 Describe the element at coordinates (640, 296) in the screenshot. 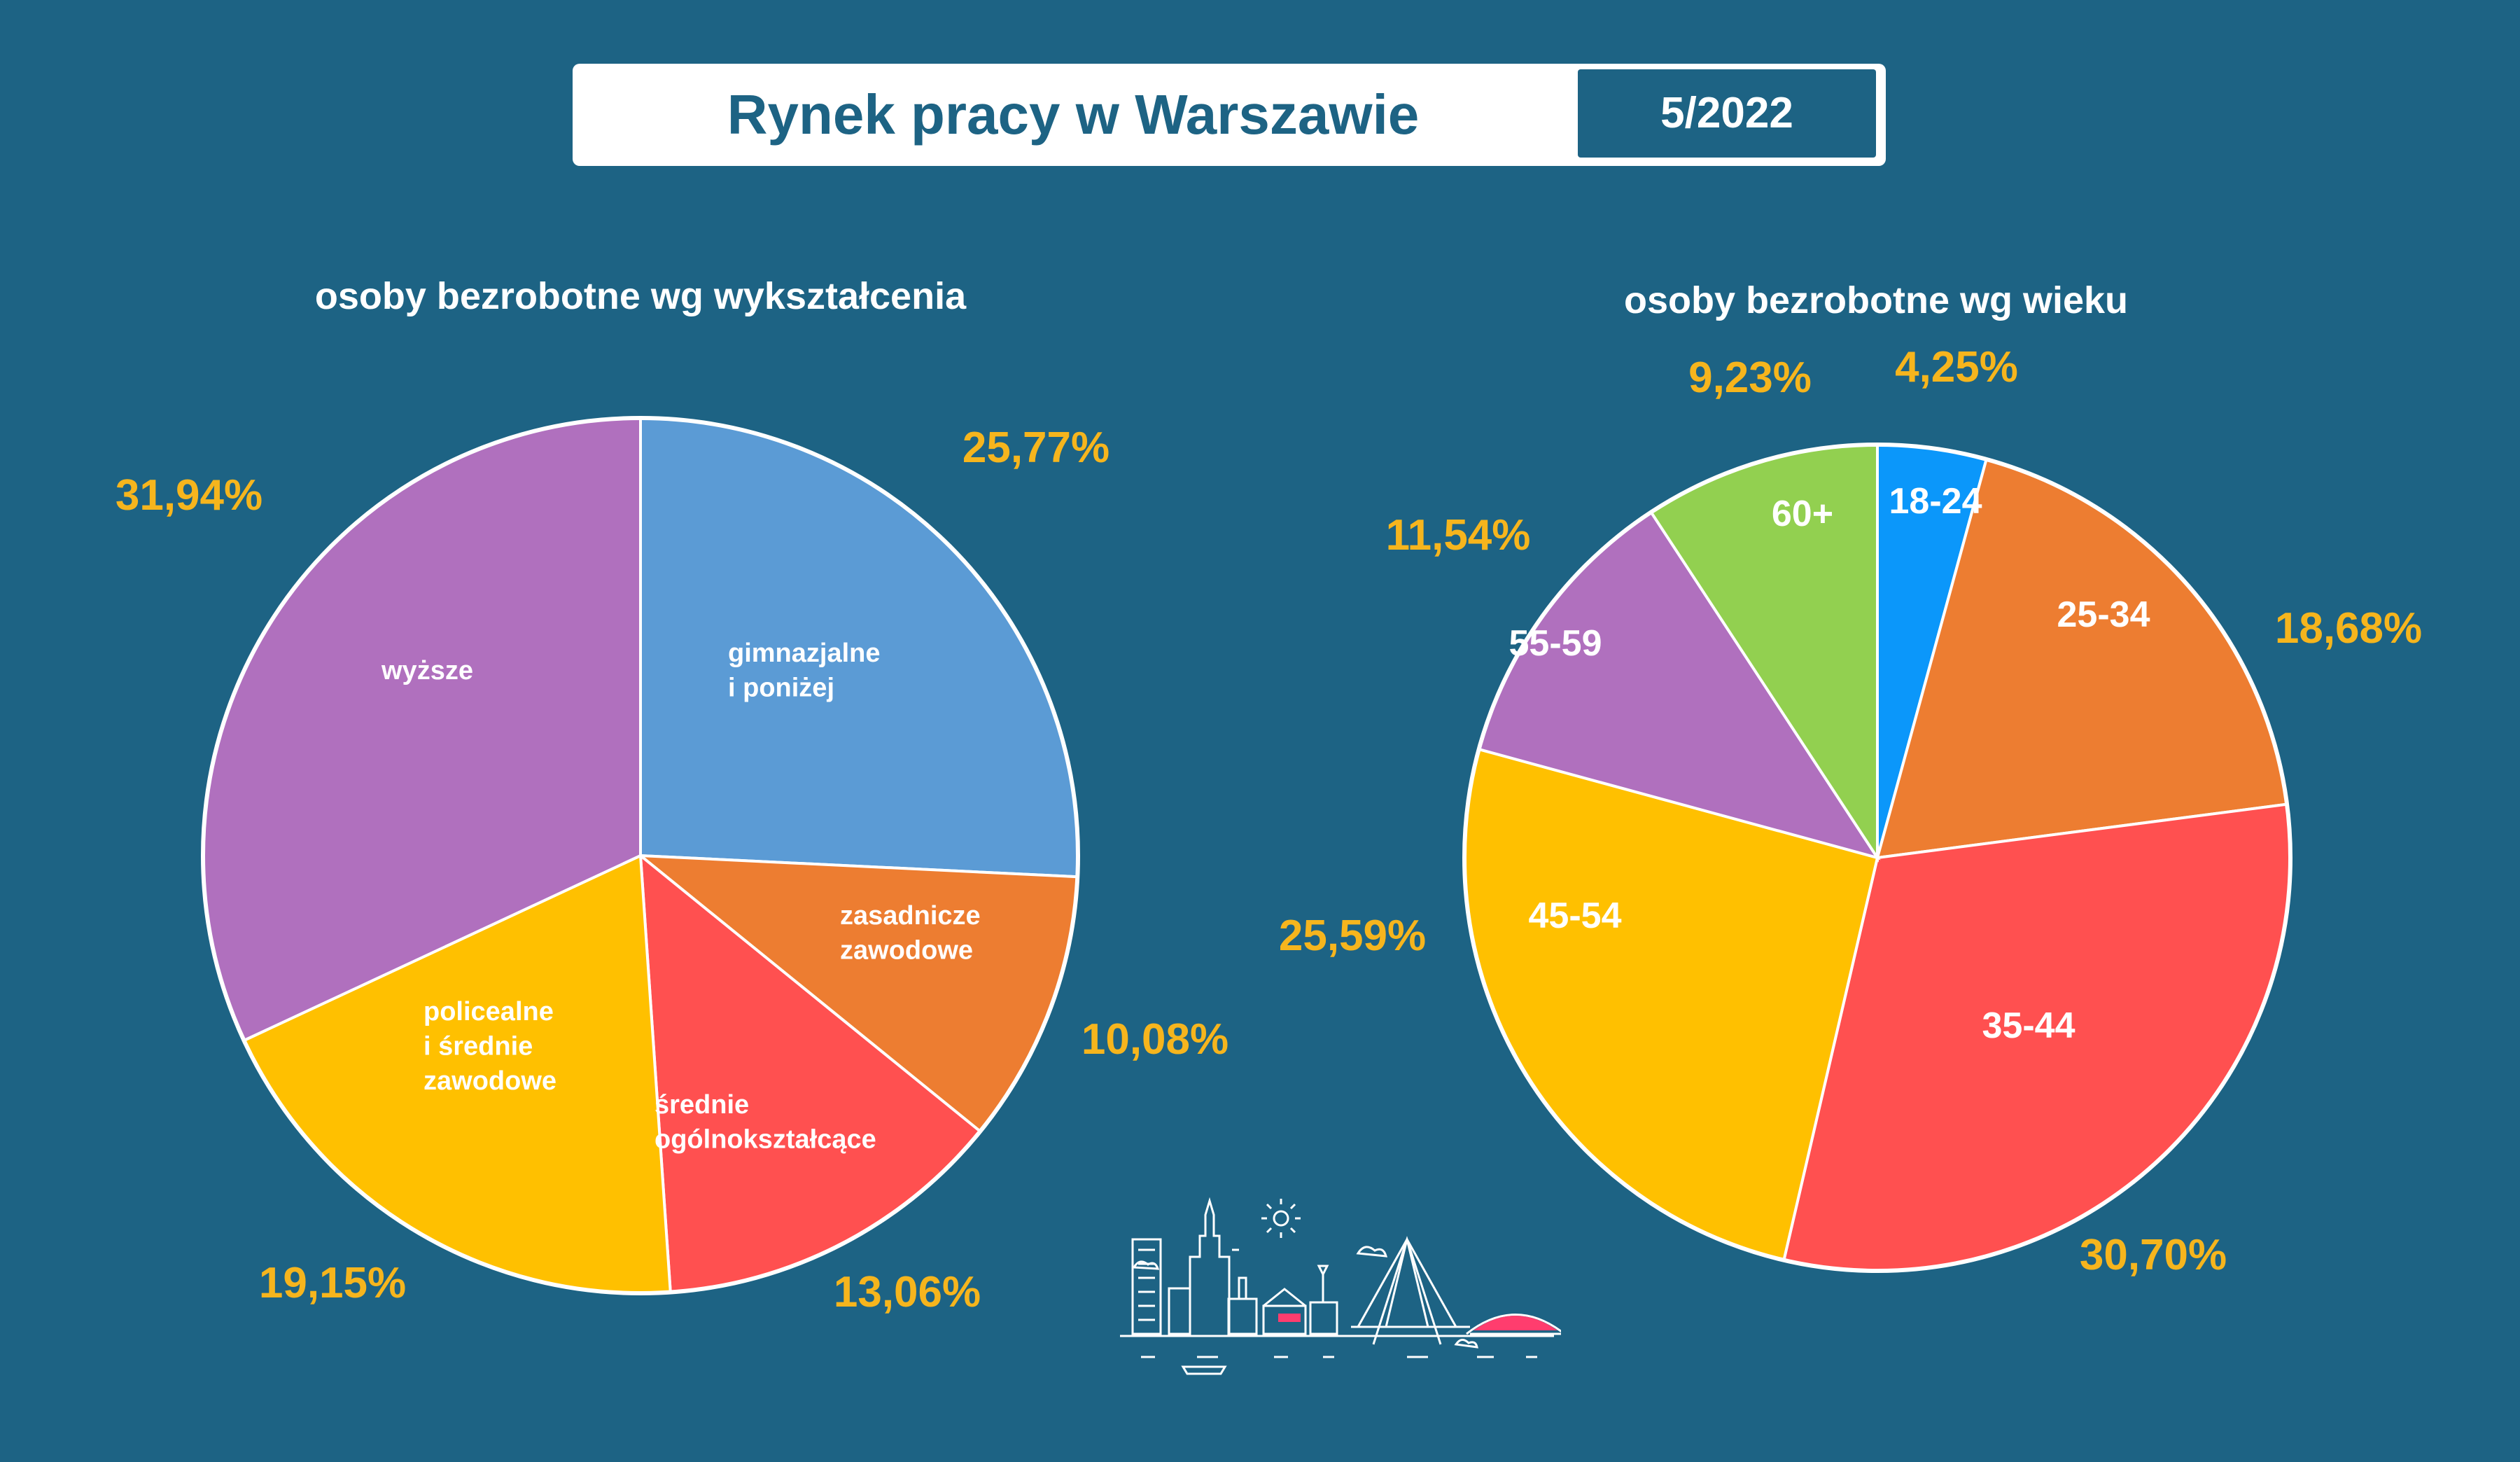

I see `chart-title-education: osoby bezrobotne wg wykształcenia` at that location.